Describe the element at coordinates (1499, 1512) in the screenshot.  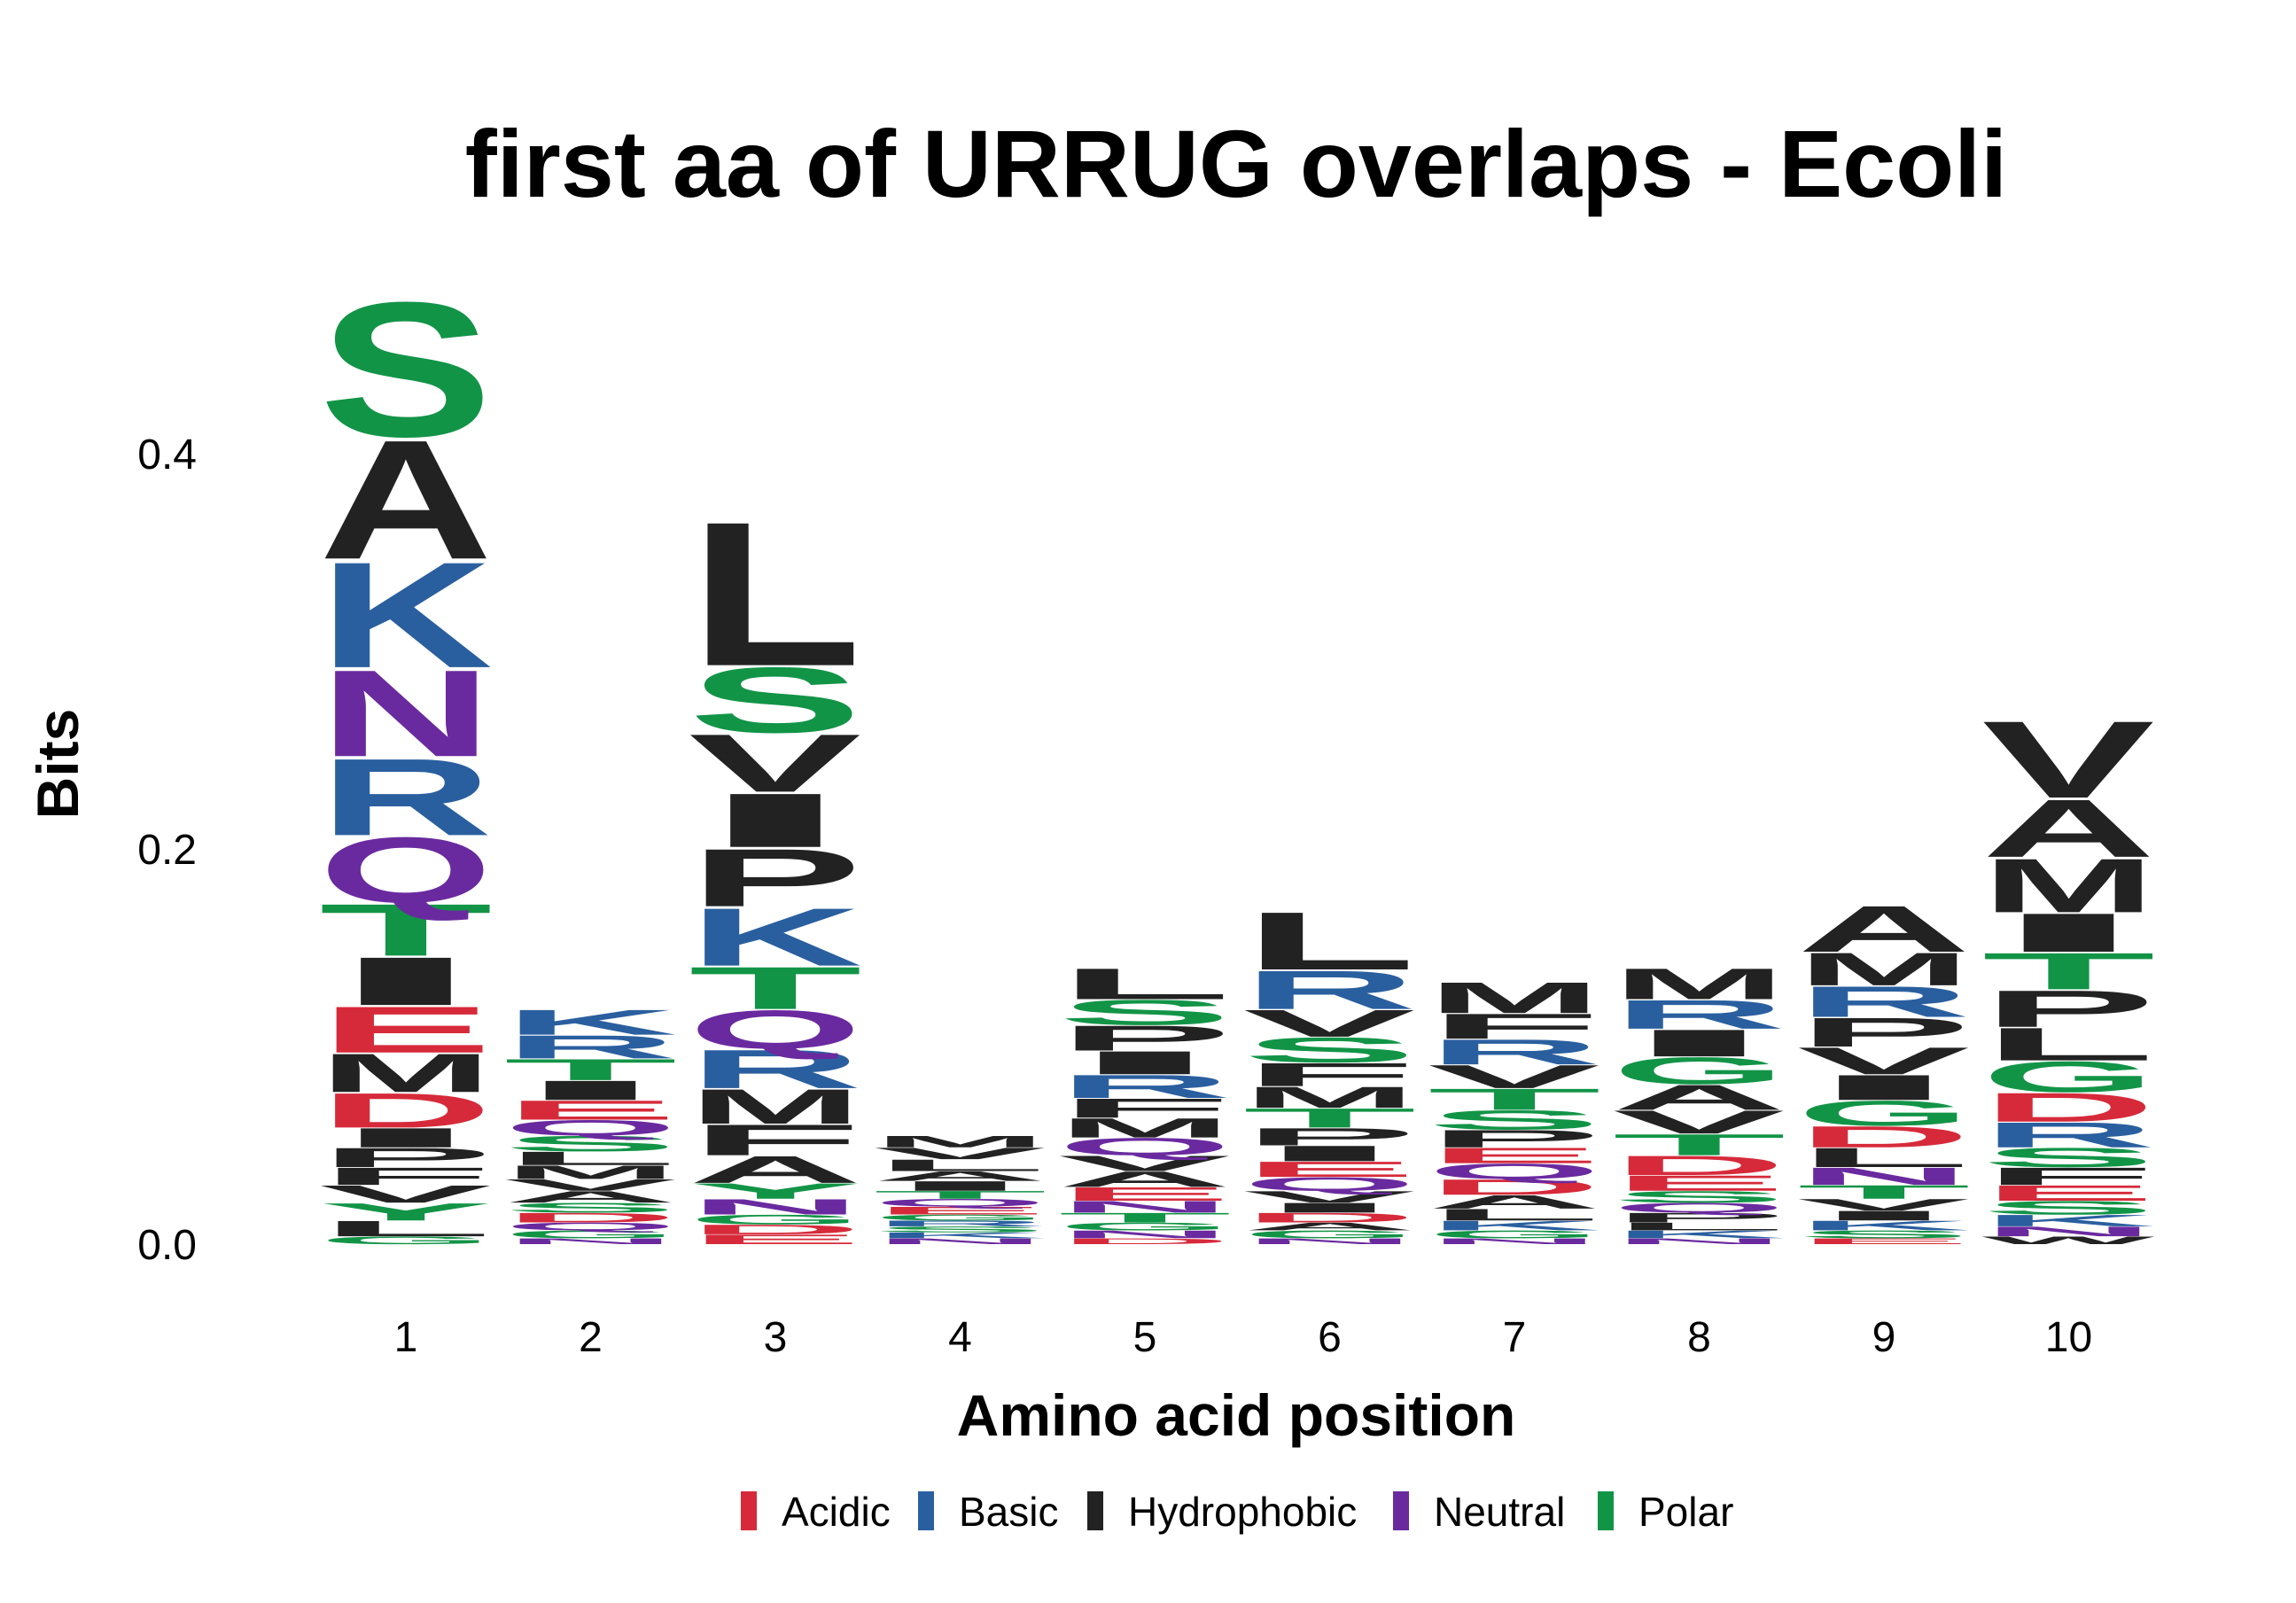
I see `legend-label: Neutral` at that location.